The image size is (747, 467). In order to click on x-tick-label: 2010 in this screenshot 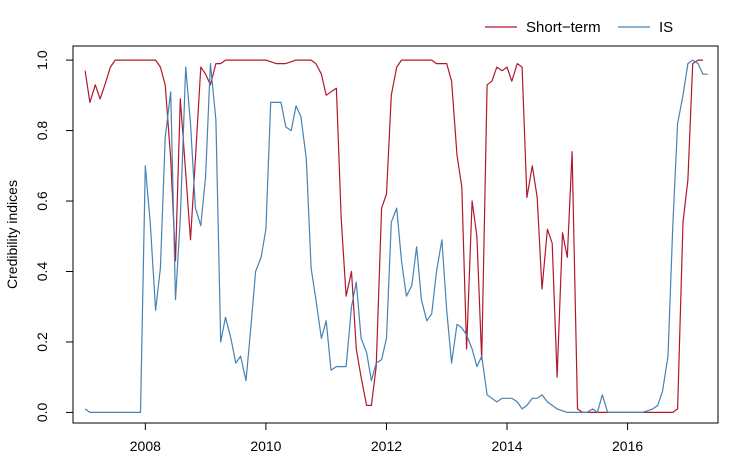, I will do `click(265, 446)`.